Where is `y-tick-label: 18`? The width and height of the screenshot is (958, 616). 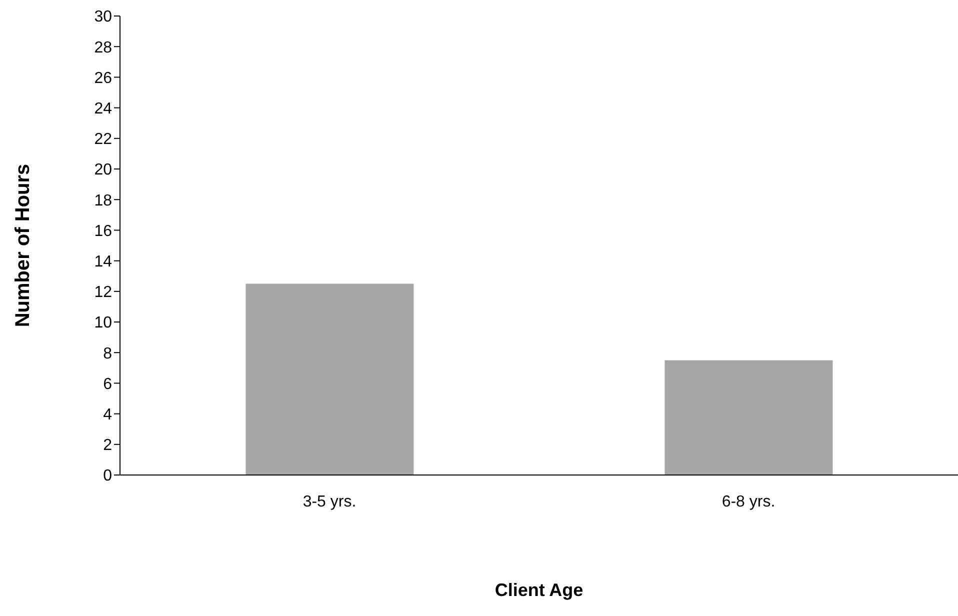 y-tick-label: 18 is located at coordinates (103, 201).